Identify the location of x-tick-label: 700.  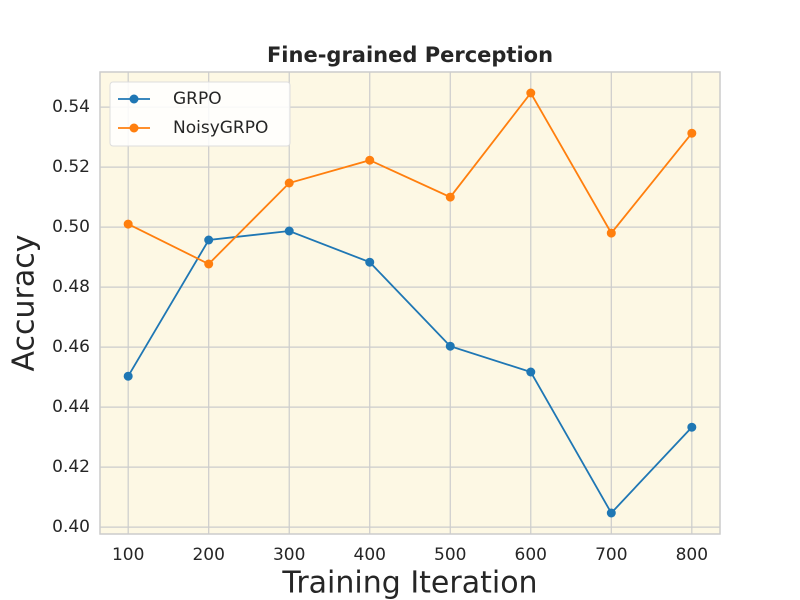
(611, 555).